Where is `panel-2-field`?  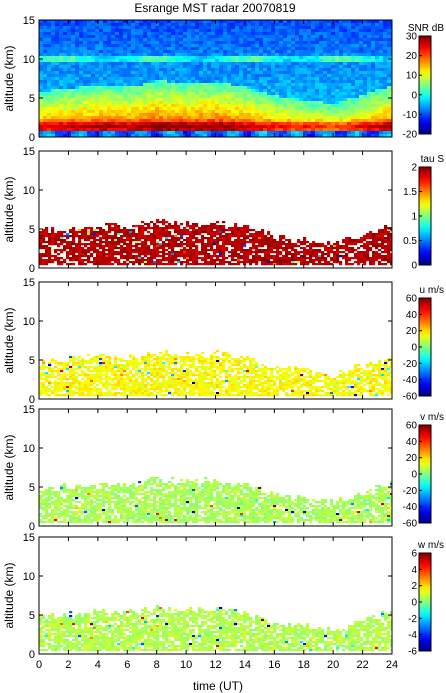 panel-2-field is located at coordinates (215, 209).